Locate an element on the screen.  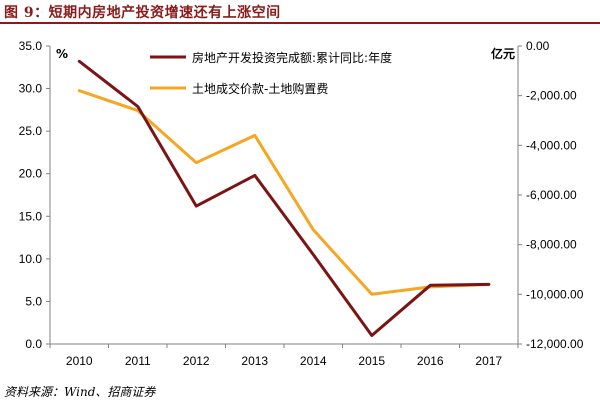
legend-label-land-price-gap: 土地成交价款-土地购置费 is located at coordinates (260, 88).